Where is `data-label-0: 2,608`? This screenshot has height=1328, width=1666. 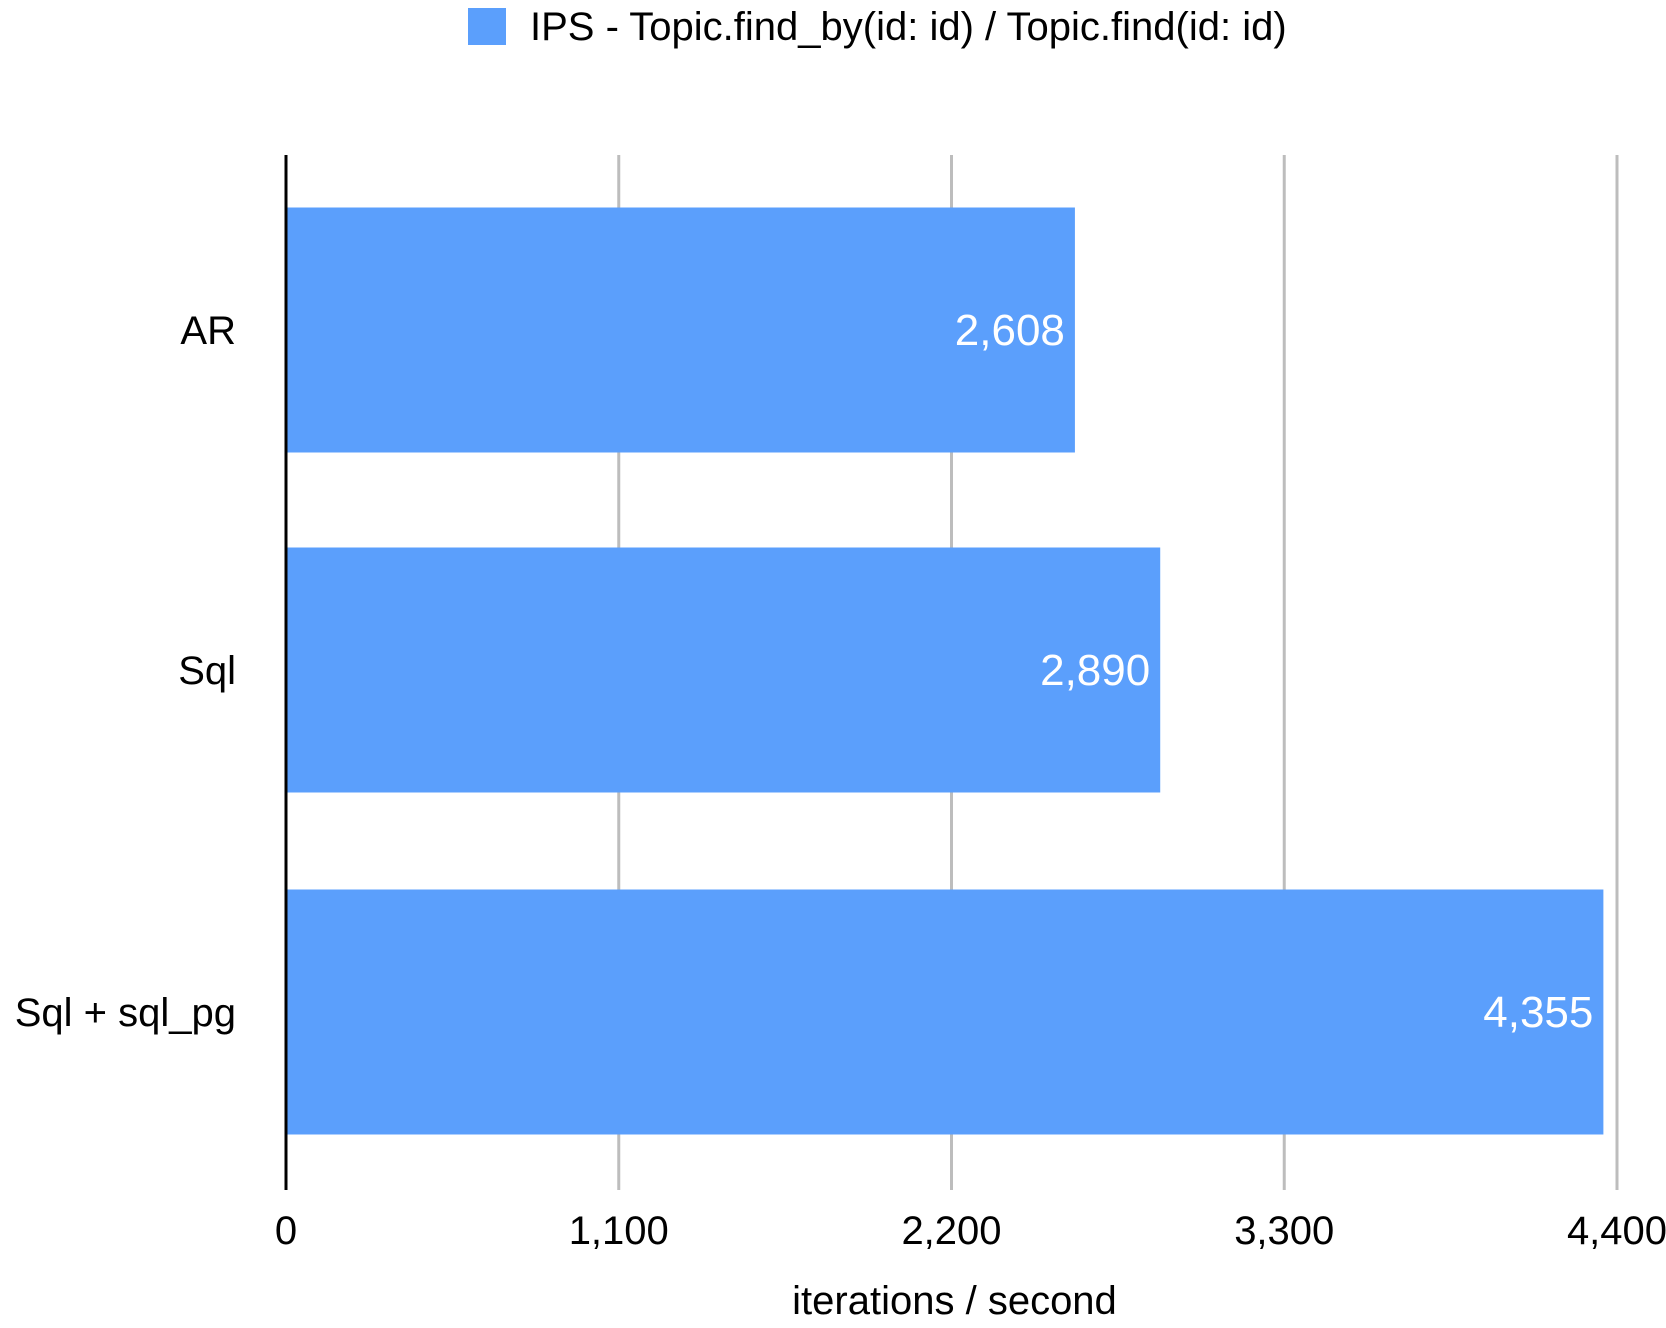
data-label-0: 2,608 is located at coordinates (1010, 330).